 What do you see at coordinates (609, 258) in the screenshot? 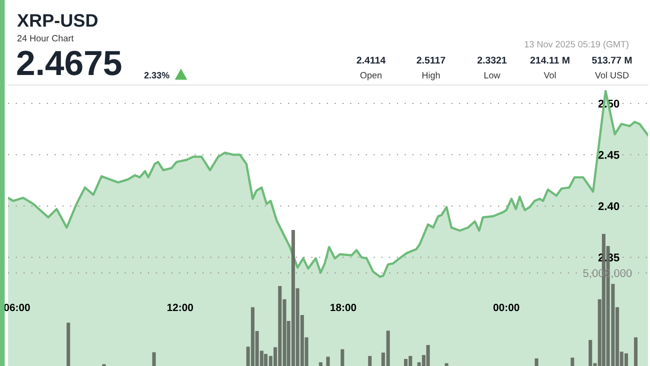
I see `y-tick-label: 2.35` at bounding box center [609, 258].